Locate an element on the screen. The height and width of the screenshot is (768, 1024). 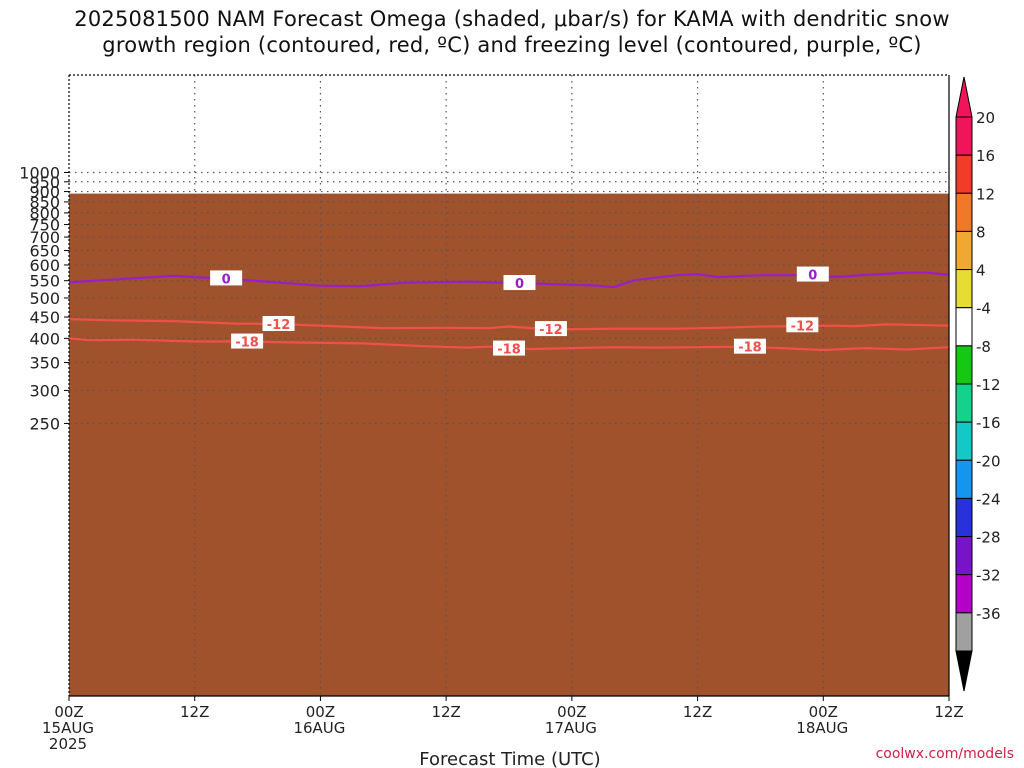
colorbar-label: 8 is located at coordinates (981, 232).